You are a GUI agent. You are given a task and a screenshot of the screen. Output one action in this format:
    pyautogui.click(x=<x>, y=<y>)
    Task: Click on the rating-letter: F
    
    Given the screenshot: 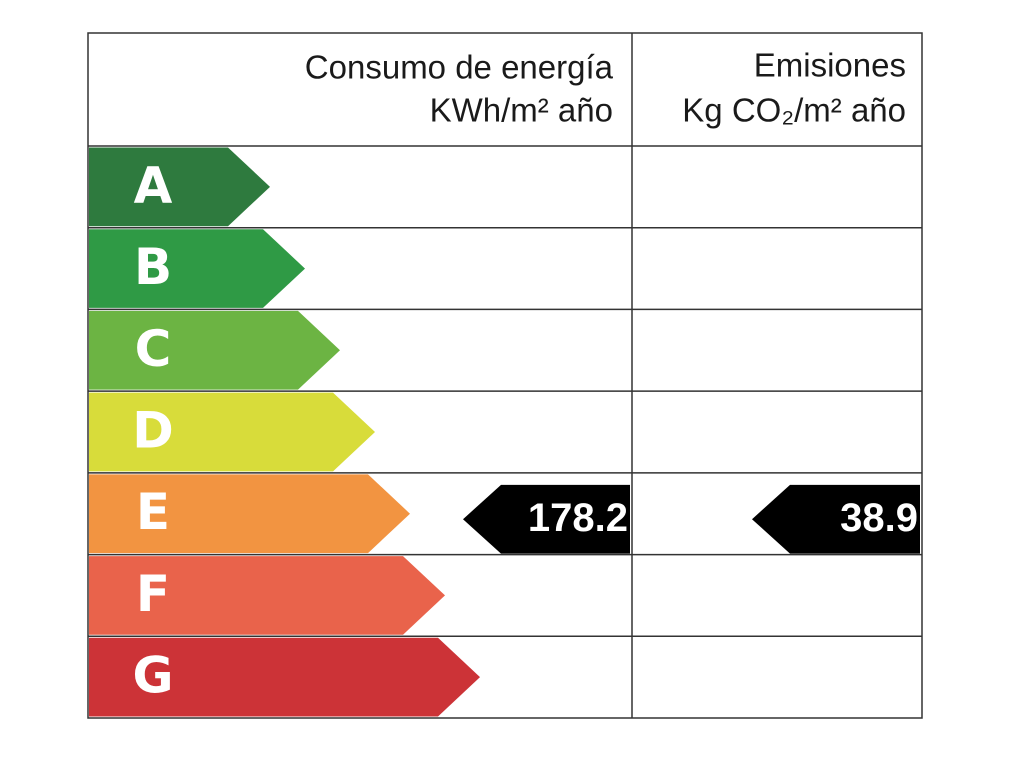 What is the action you would take?
    pyautogui.click(x=153, y=594)
    